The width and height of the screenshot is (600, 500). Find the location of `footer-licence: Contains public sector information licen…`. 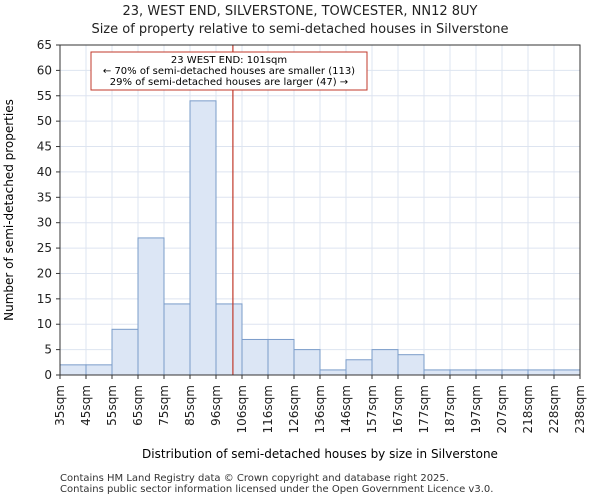

footer-licence: Contains public sector information licen… is located at coordinates (277, 489).